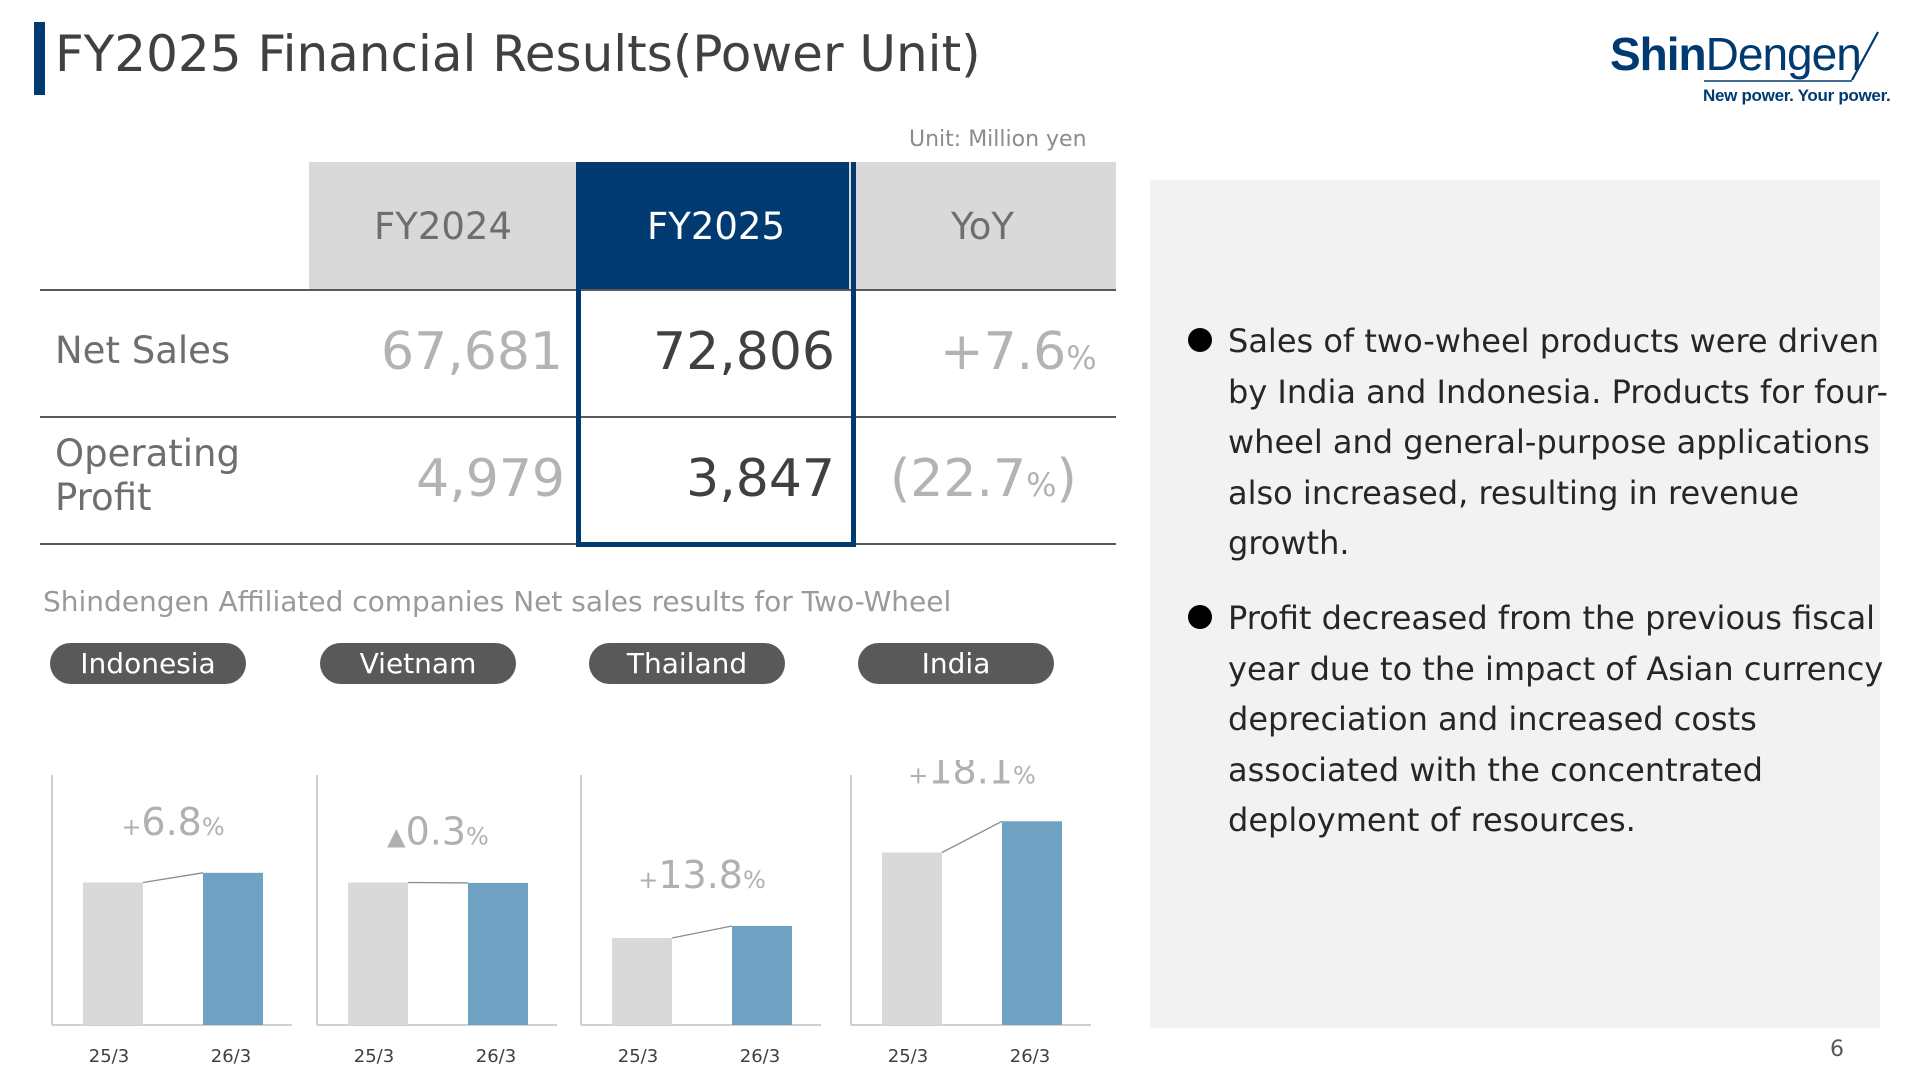 The height and width of the screenshot is (1080, 1920). What do you see at coordinates (518, 54) in the screenshot?
I see `page-title: FY2025 Financial Results(Power Unit)` at bounding box center [518, 54].